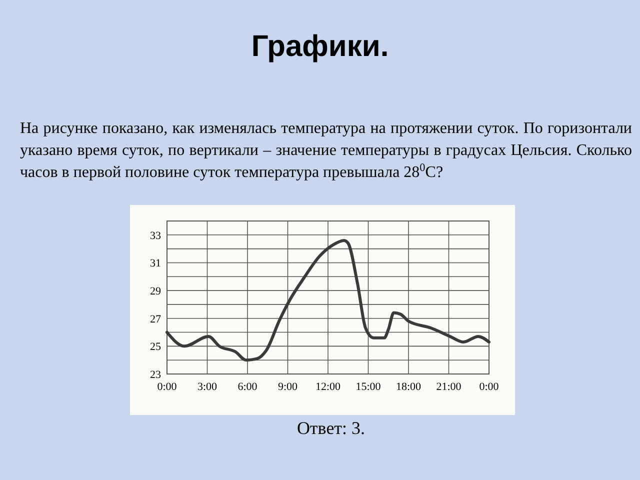 This screenshot has width=640, height=480. I want to click on y-tick-label: 27, so click(156, 319).